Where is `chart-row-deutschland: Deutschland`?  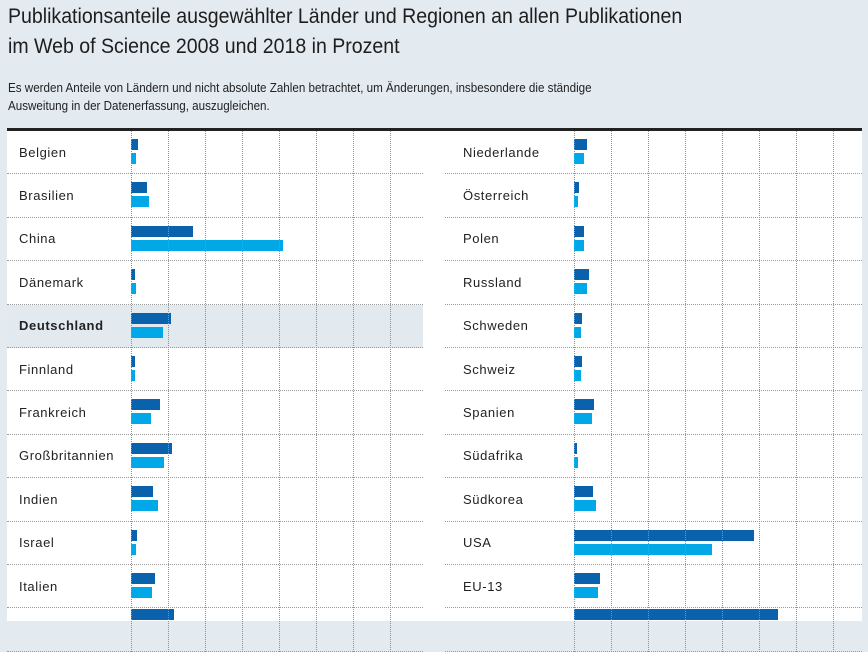 chart-row-deutschland: Deutschland is located at coordinates (215, 326).